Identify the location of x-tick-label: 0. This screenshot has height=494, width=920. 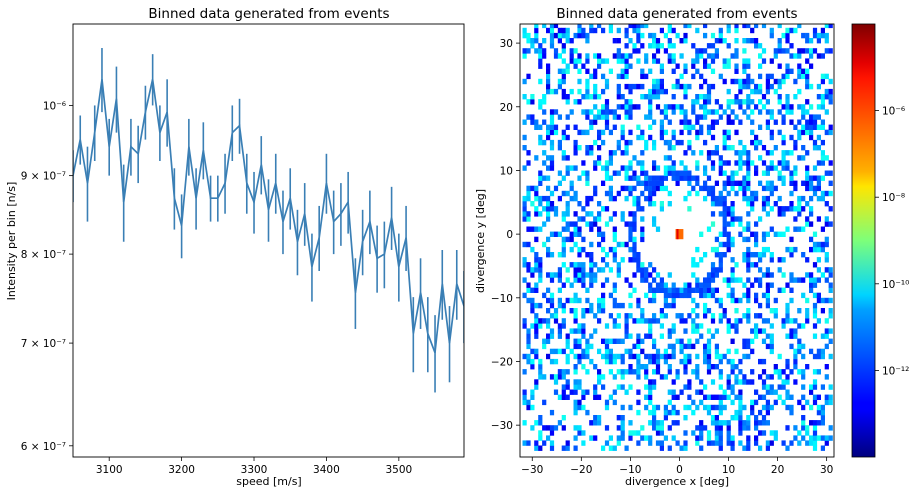
(679, 470).